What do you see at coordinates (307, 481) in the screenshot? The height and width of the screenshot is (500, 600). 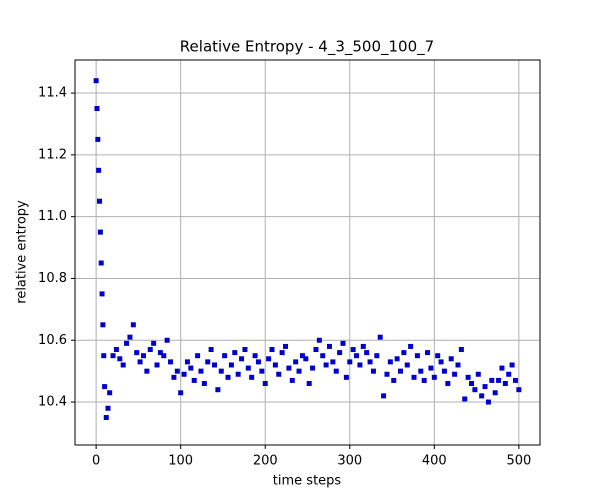 I see `x-axis-label: time steps` at bounding box center [307, 481].